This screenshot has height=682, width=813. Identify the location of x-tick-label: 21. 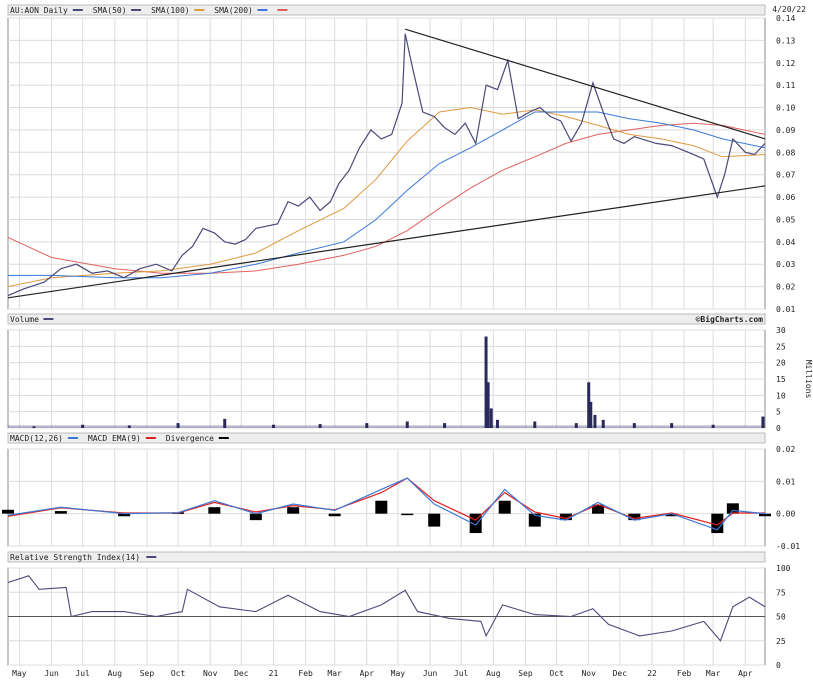
(274, 673).